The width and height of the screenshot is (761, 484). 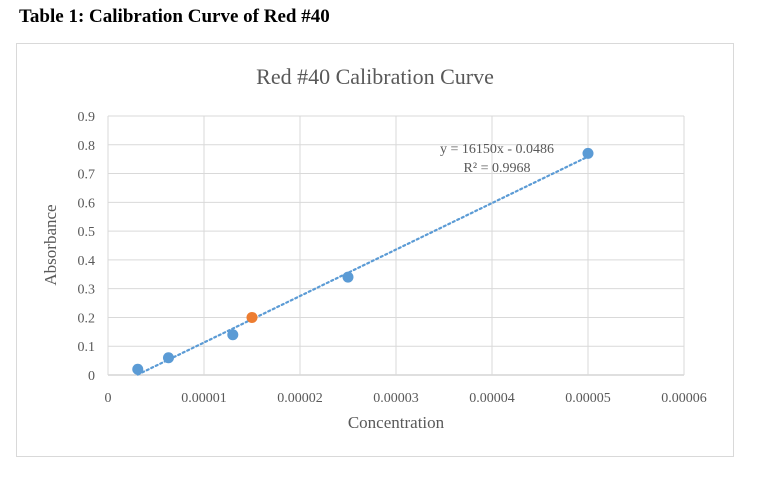 I want to click on y-axis-label: Absorbance, so click(x=50, y=244).